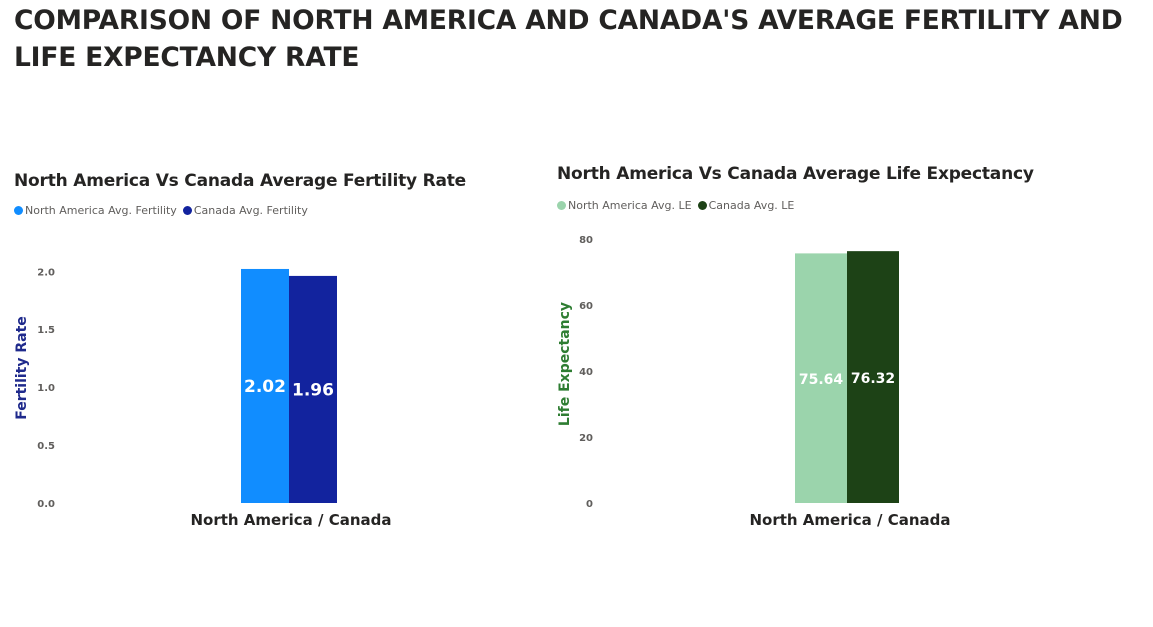 This screenshot has height=627, width=1153. I want to click on le-y-tick-label: 40, so click(586, 372).